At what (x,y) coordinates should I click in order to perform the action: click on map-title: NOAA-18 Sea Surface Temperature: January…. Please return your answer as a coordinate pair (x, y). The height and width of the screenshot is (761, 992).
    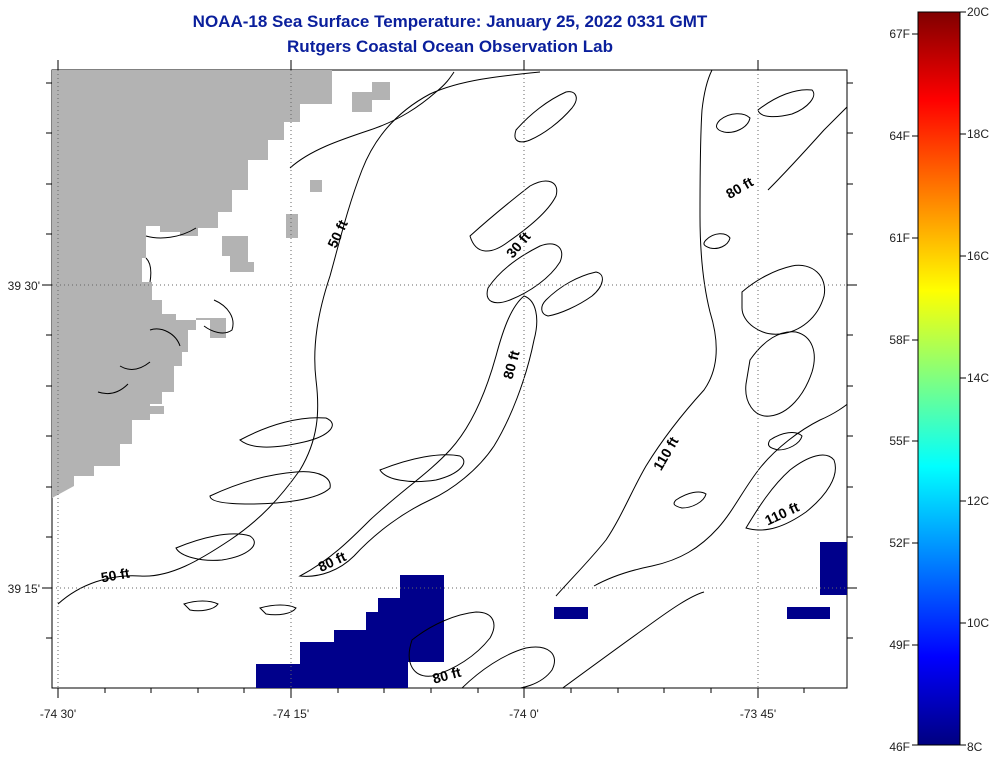
    Looking at the image, I should click on (450, 21).